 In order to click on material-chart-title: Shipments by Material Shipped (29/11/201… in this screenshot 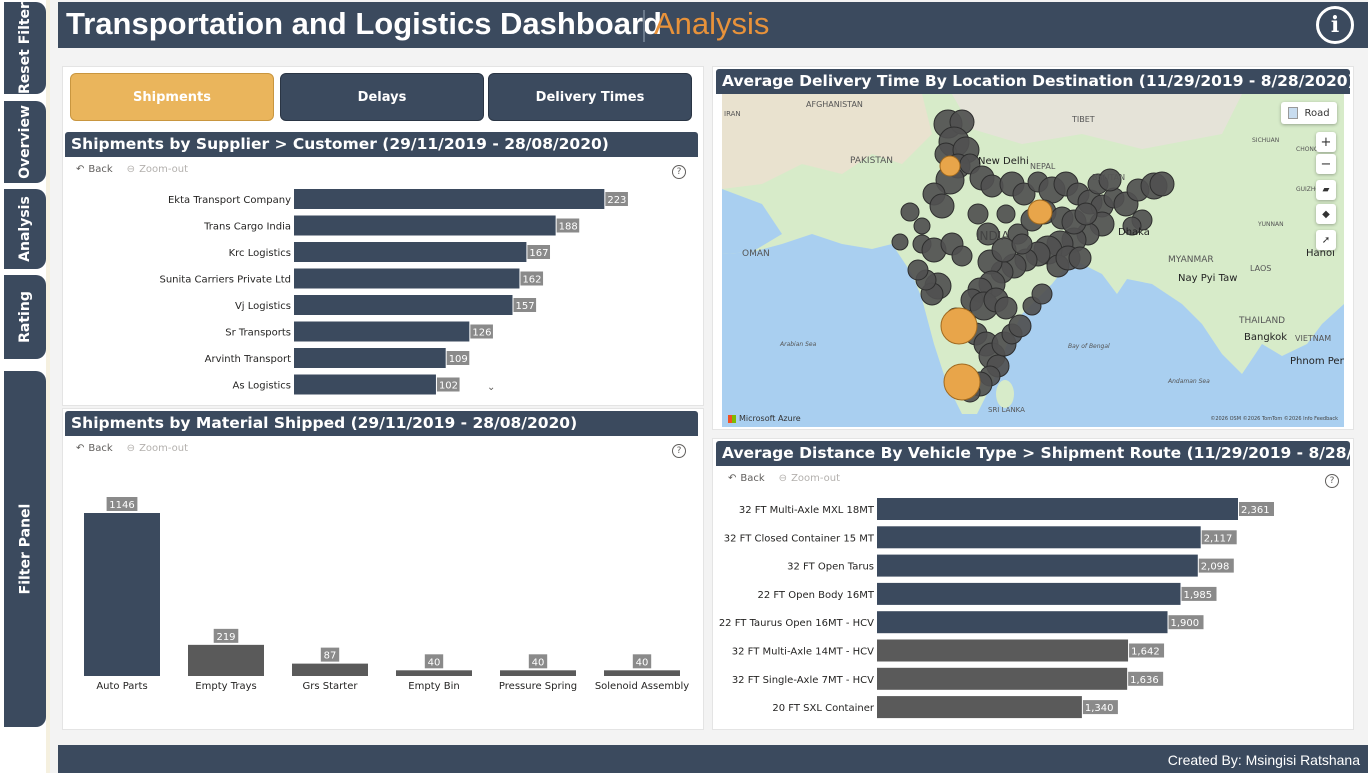, I will do `click(381, 423)`.